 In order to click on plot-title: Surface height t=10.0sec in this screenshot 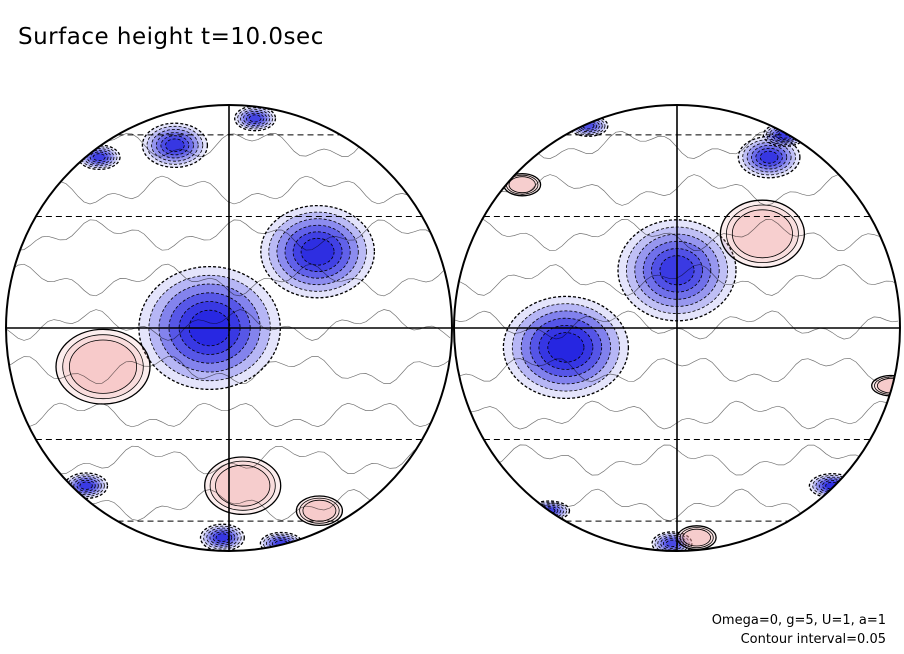, I will do `click(171, 37)`.